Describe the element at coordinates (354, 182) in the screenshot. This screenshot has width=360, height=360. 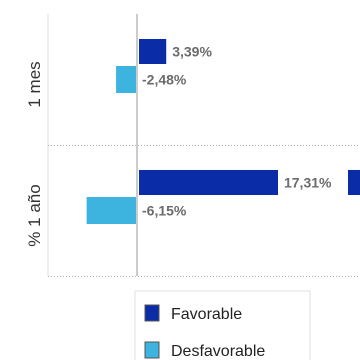
I see `bar-edge-fragment` at that location.